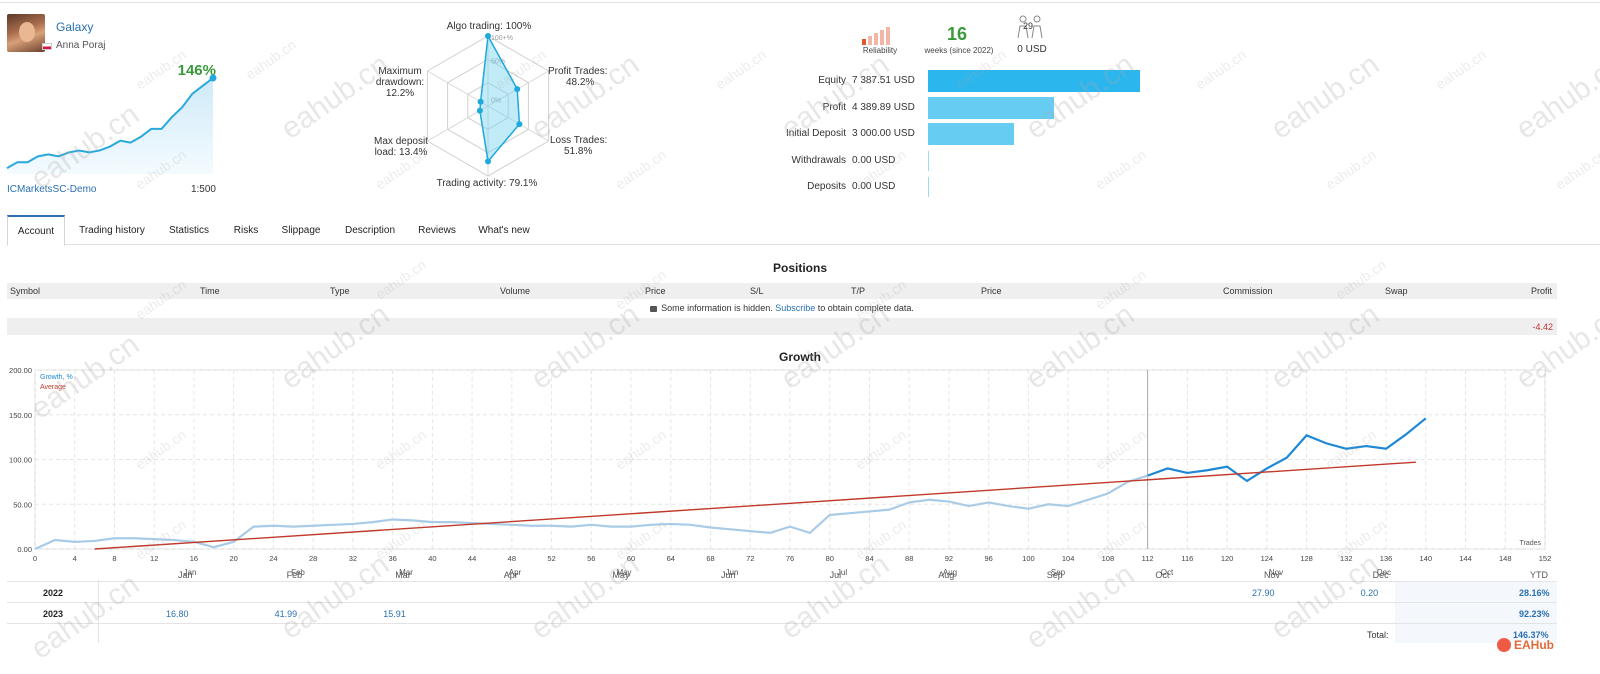 The width and height of the screenshot is (1600, 674). Describe the element at coordinates (458, 88) in the screenshot. I see `radar-axis` at that location.